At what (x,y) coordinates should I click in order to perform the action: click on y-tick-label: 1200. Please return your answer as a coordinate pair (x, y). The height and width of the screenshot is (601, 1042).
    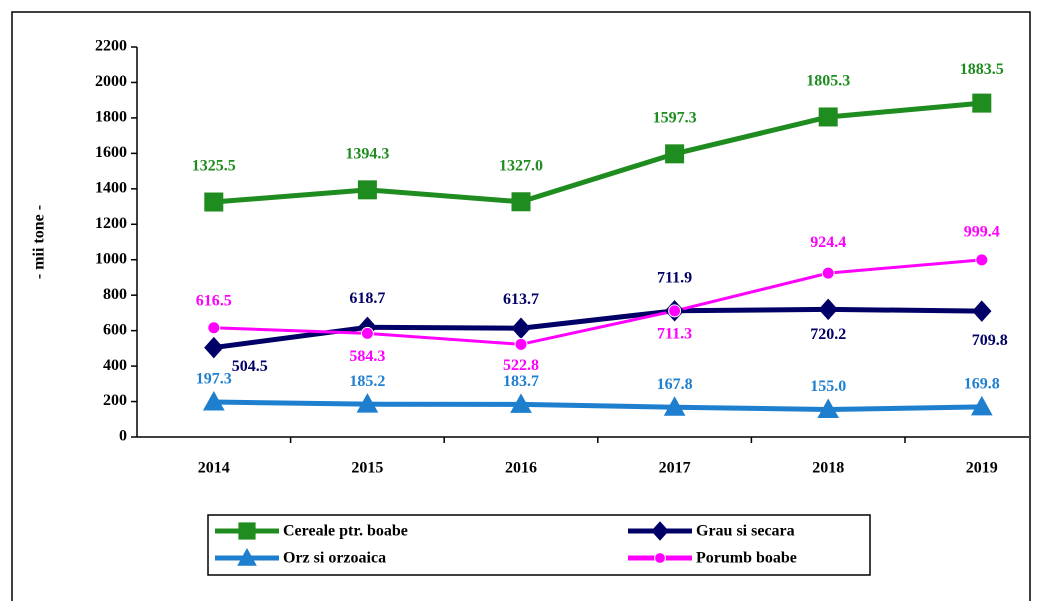
    Looking at the image, I should click on (111, 223).